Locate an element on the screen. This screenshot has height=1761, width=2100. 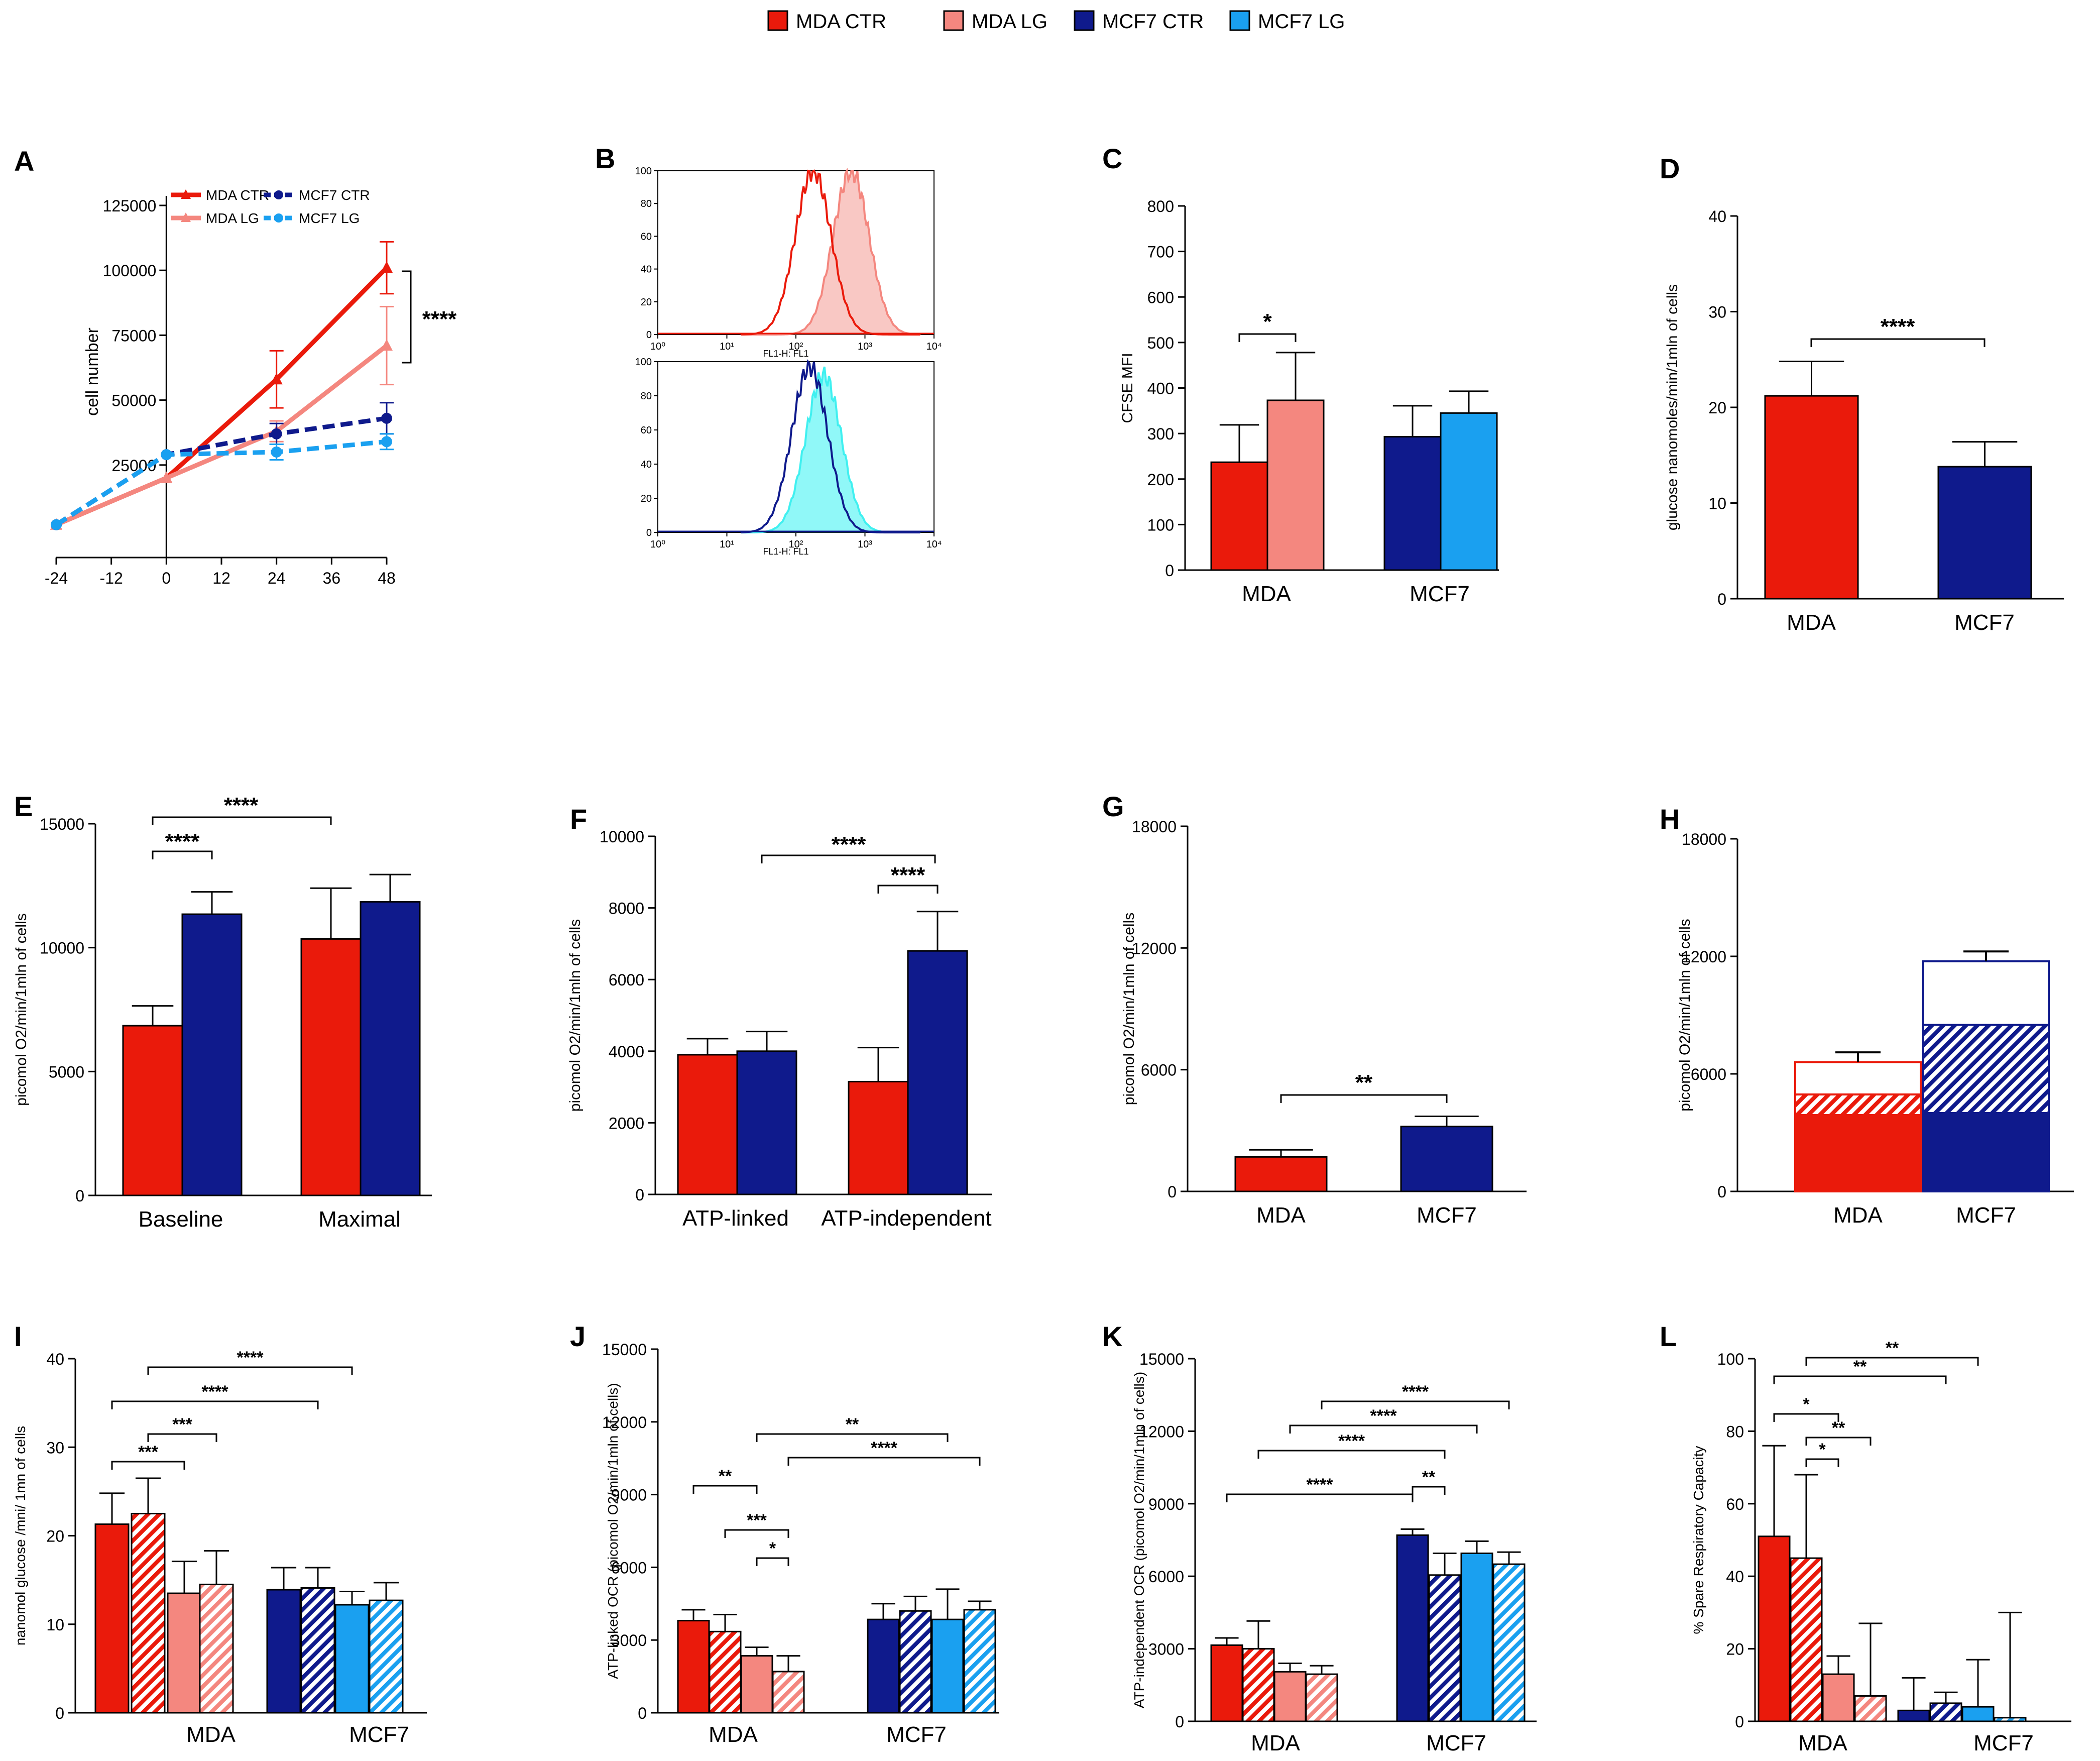
legend-item: MDA LG is located at coordinates (995, 21).